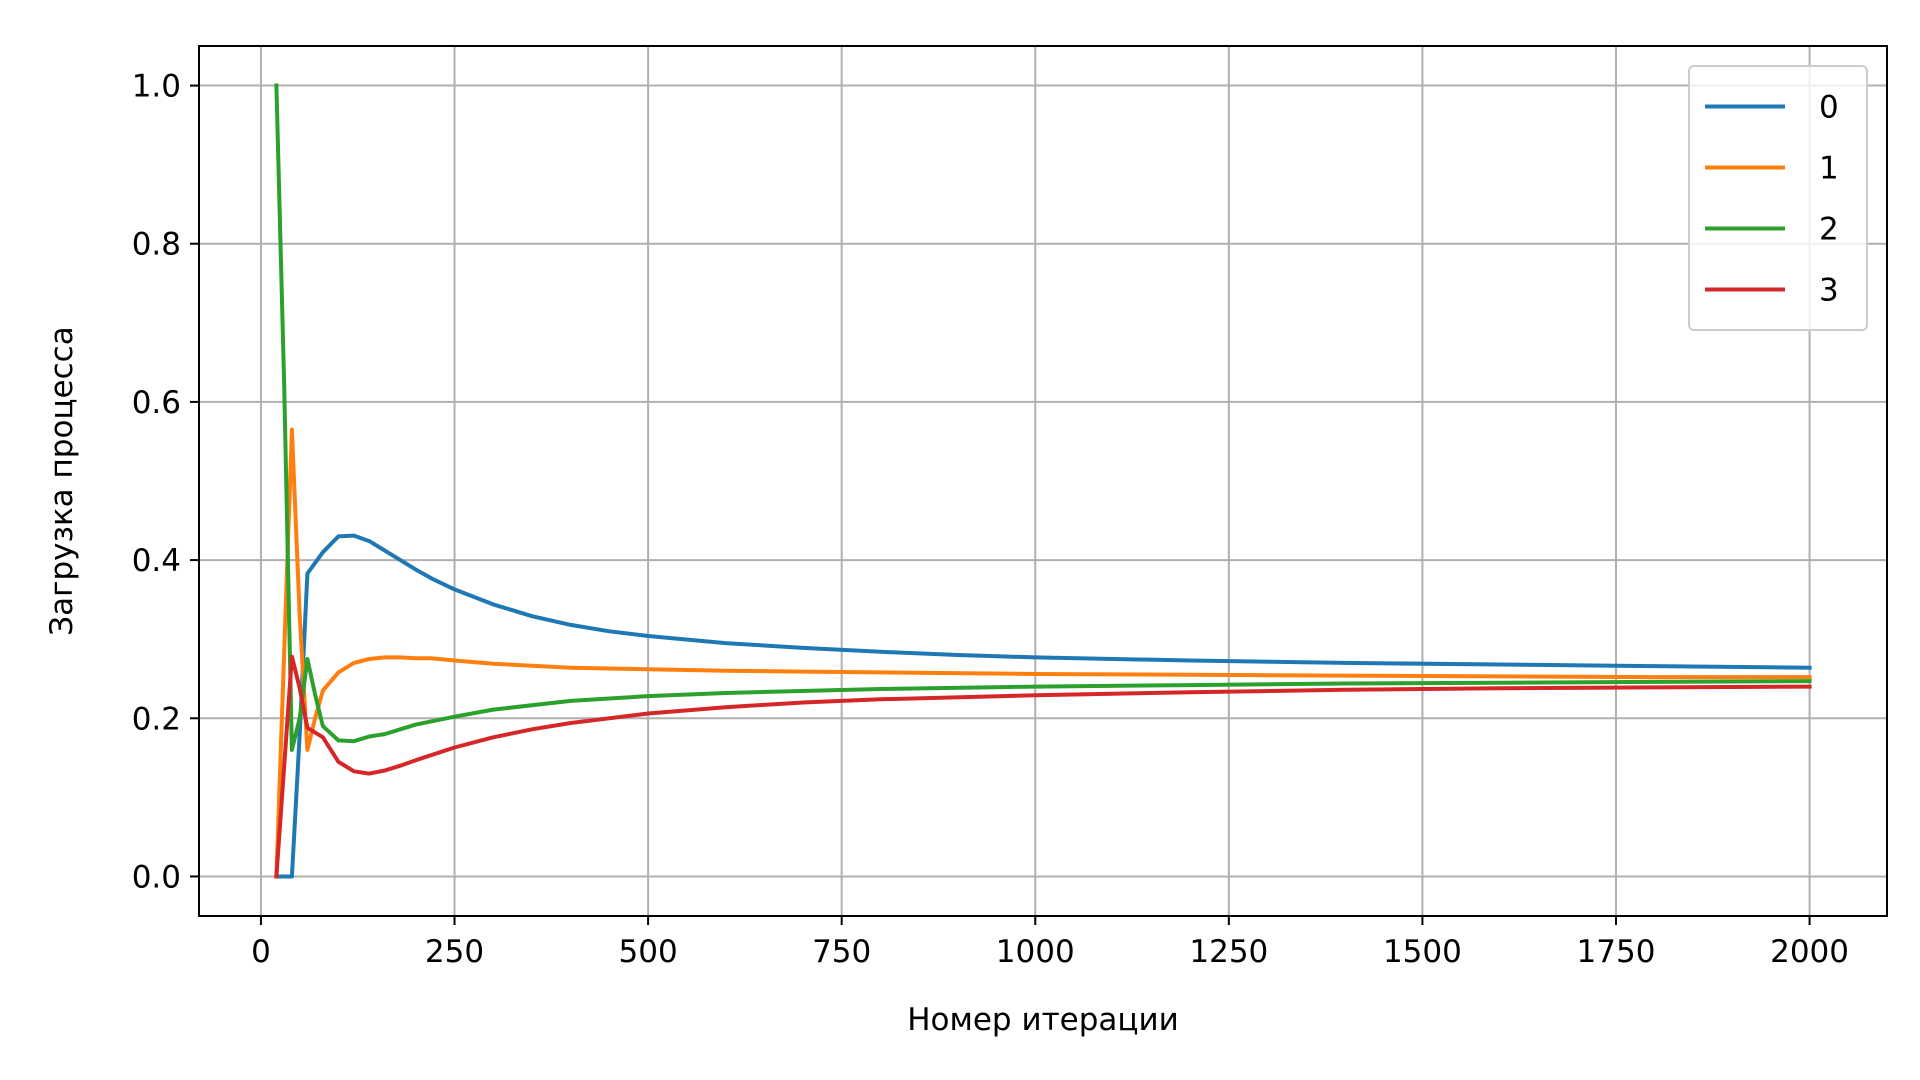 The image size is (1920, 1080). I want to click on x-tick-label: 0, so click(261, 952).